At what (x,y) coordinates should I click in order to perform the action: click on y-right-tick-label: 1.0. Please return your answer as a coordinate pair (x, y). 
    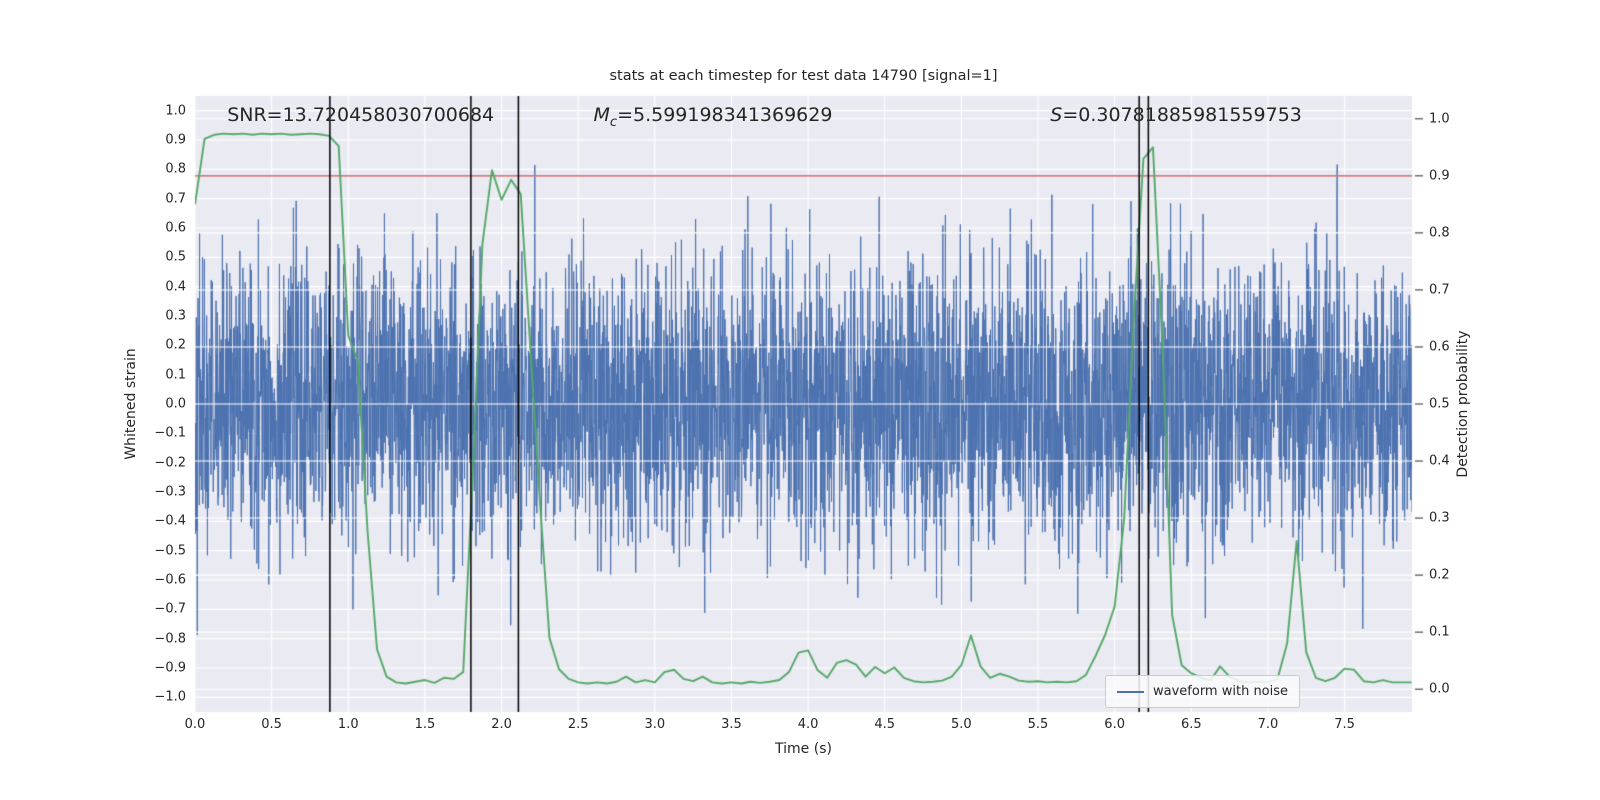
    Looking at the image, I should click on (1439, 119).